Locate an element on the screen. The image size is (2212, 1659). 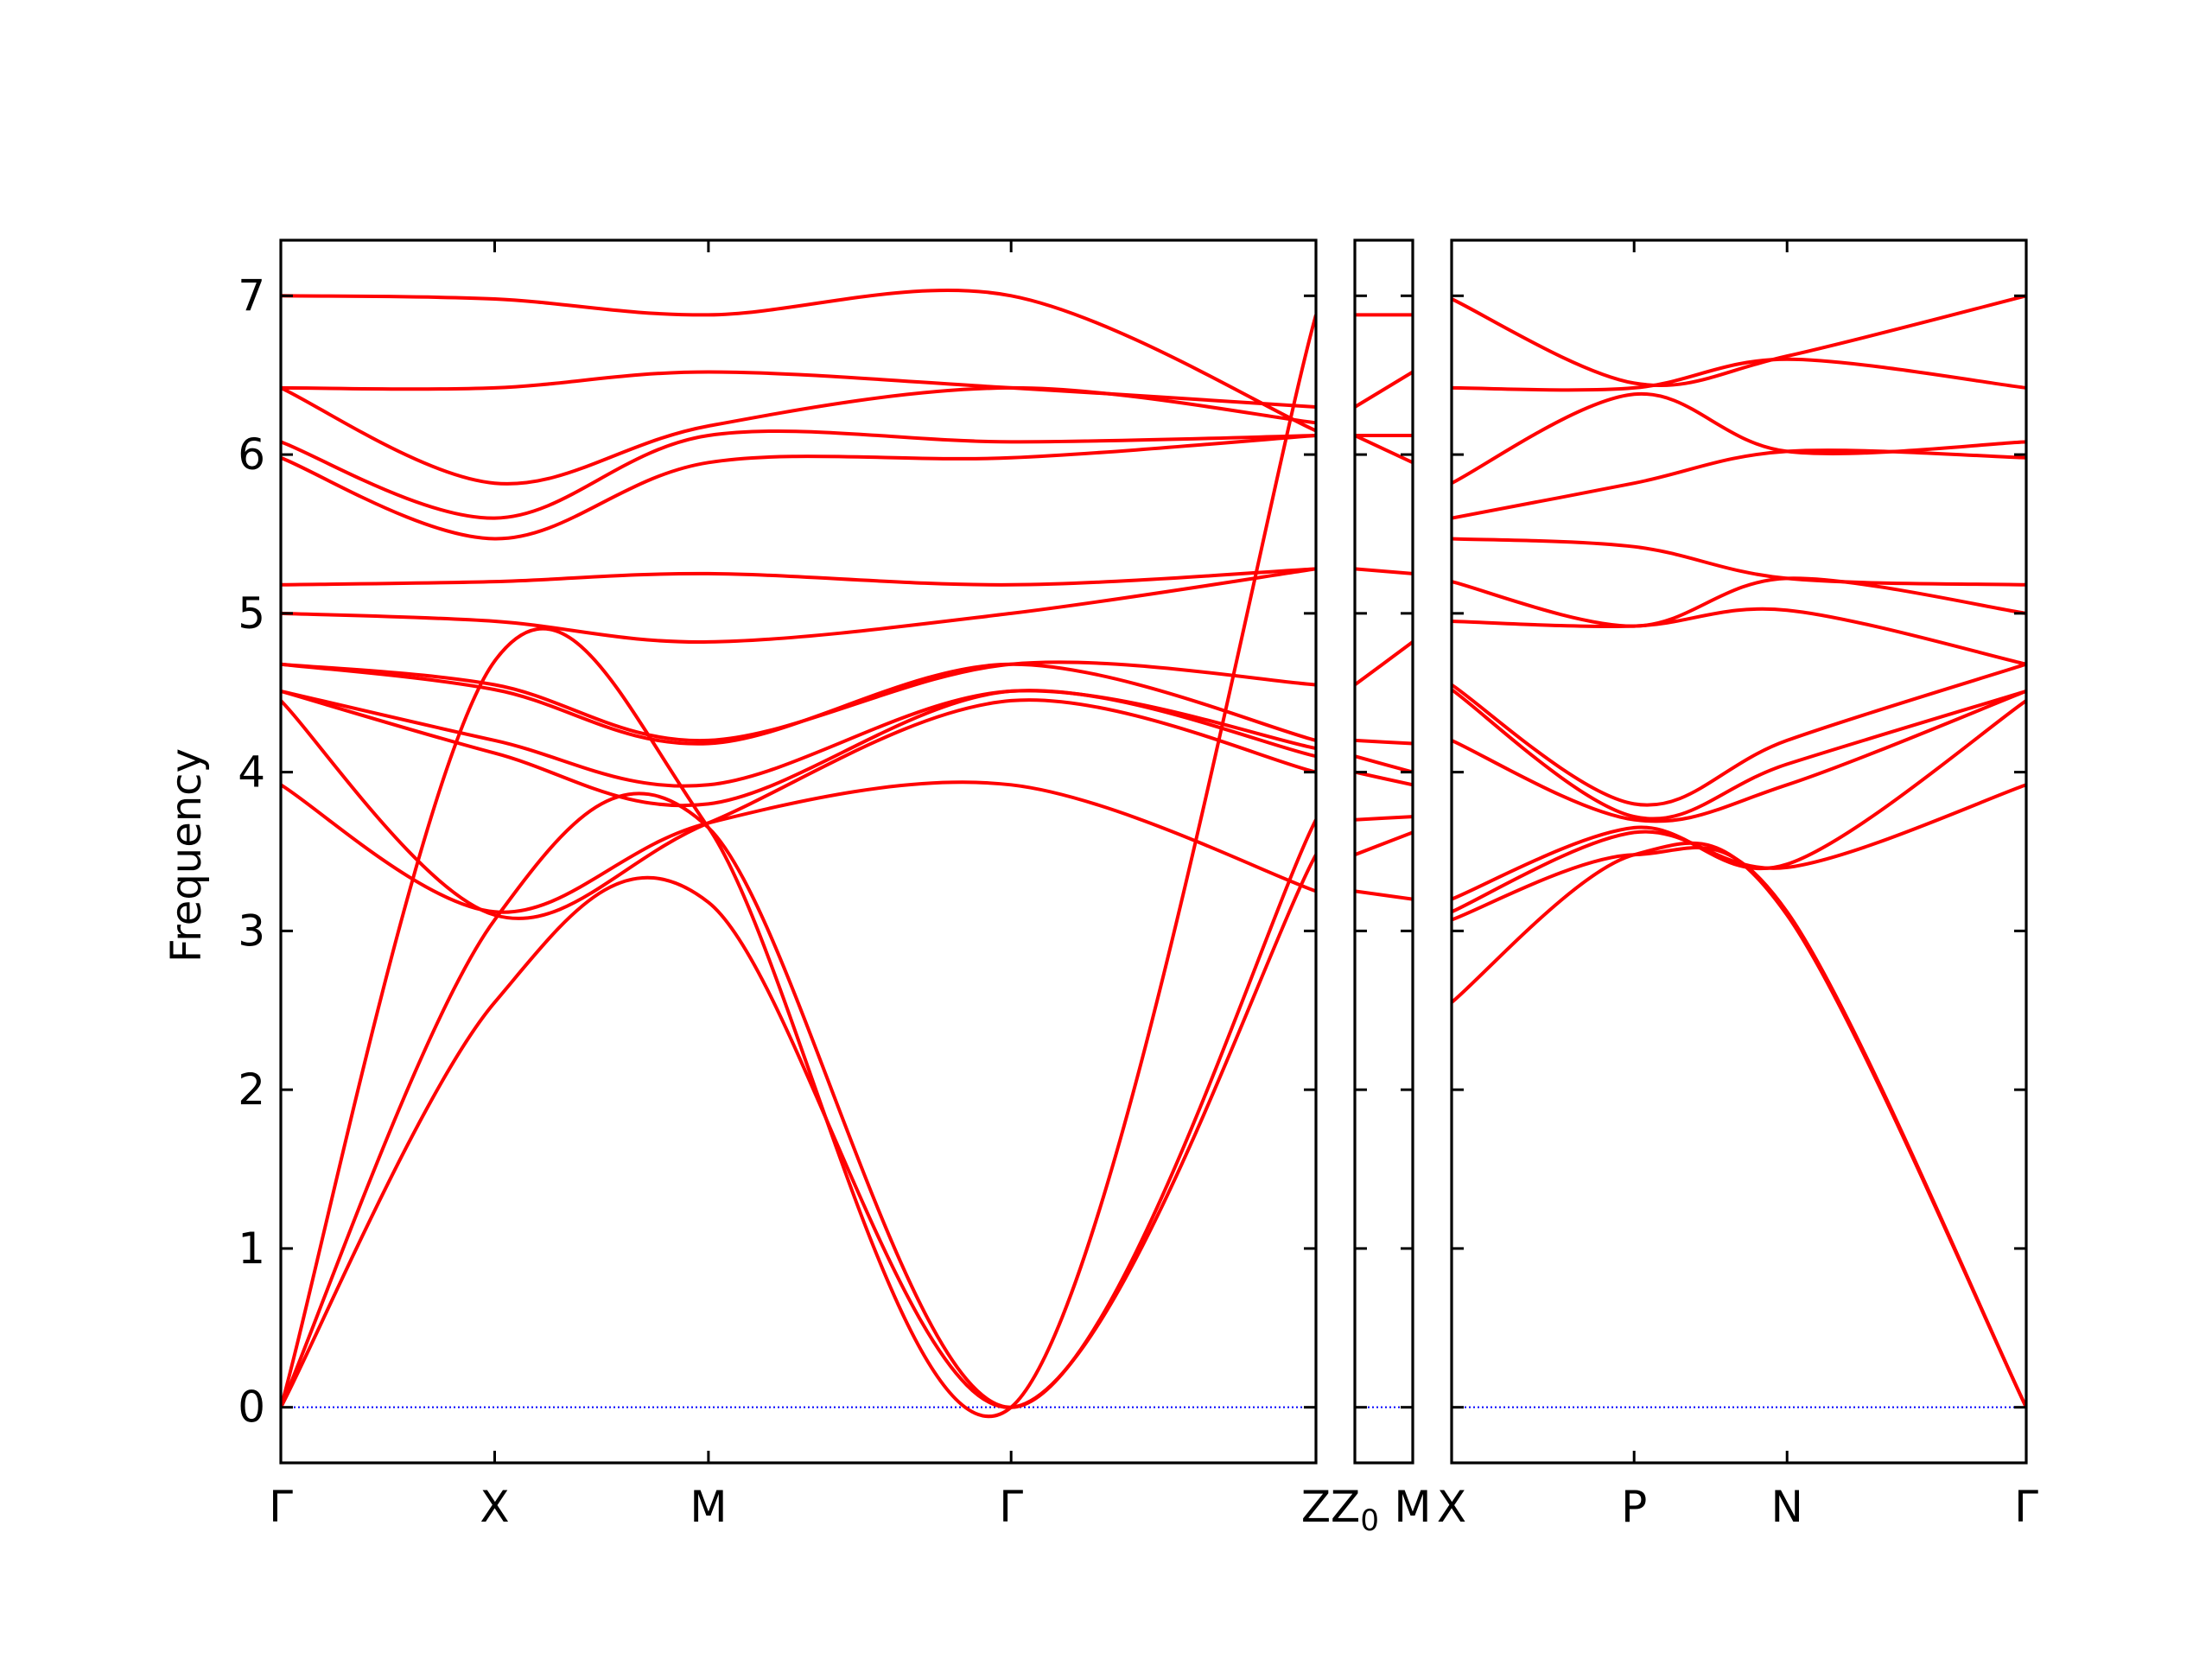
y-tick-label: 1 is located at coordinates (251, 1249).